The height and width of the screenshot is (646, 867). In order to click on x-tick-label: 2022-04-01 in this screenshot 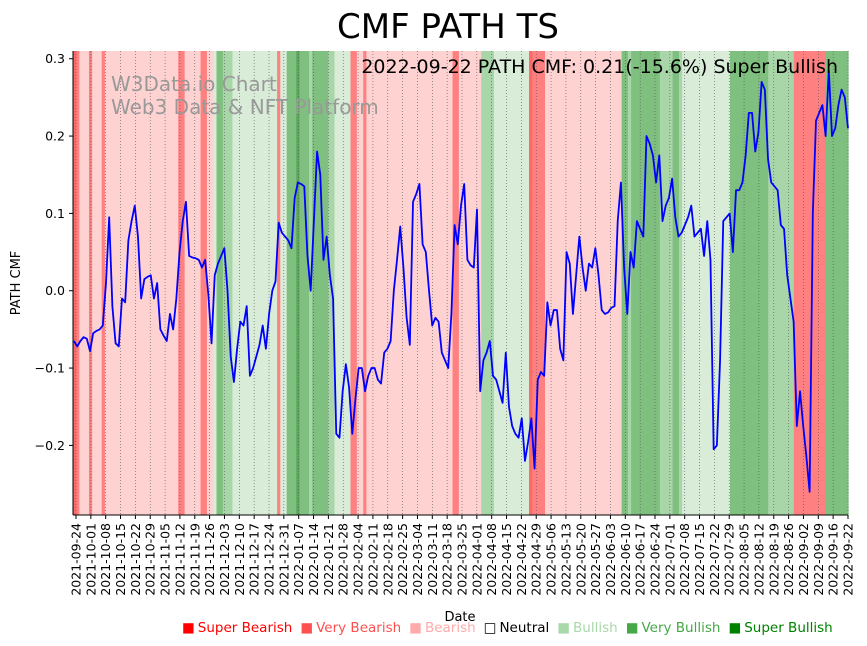, I will do `click(476, 559)`.